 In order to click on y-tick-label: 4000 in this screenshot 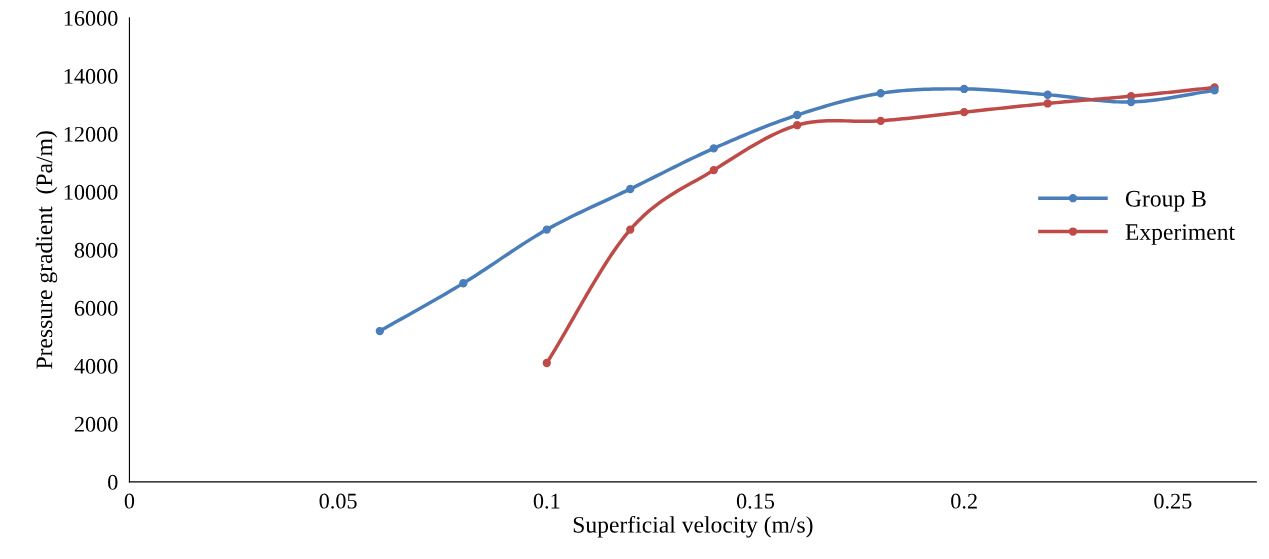, I will do `click(96, 366)`.